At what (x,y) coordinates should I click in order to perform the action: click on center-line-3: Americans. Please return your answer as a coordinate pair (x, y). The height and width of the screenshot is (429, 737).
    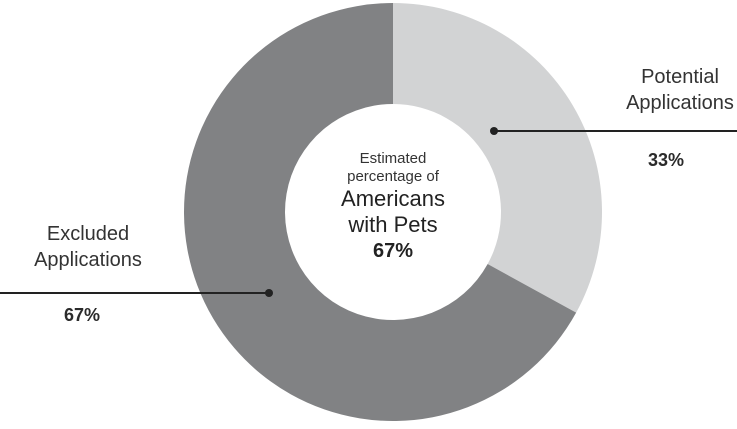
    Looking at the image, I should click on (393, 198).